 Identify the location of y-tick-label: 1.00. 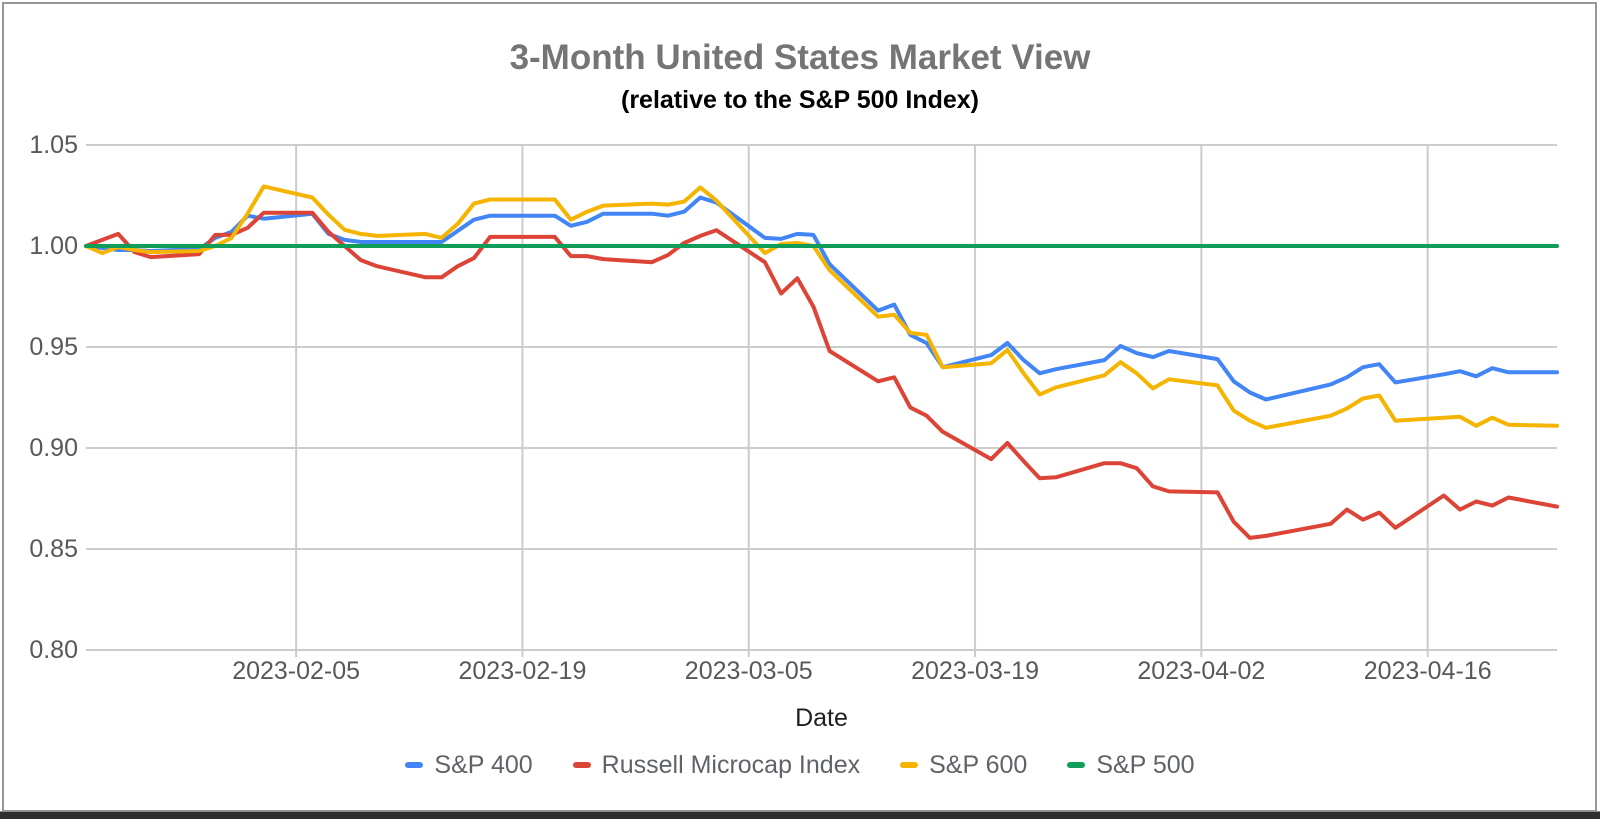
(53, 246).